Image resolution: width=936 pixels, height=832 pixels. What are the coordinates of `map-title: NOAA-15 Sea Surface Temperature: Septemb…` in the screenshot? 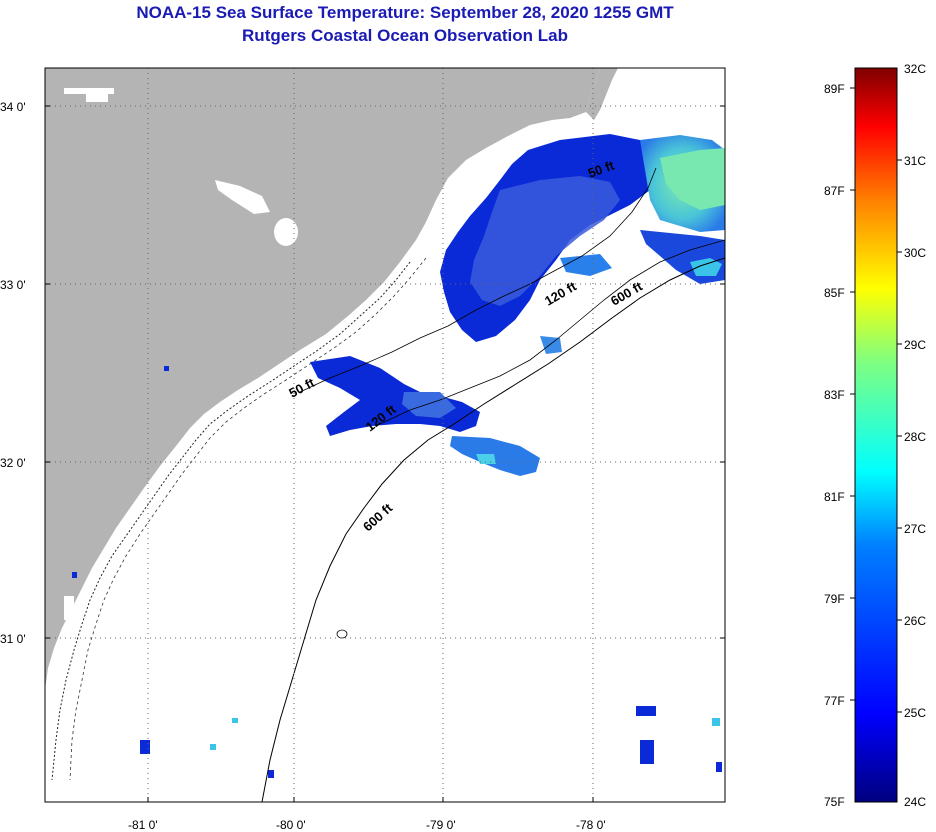 It's located at (405, 12).